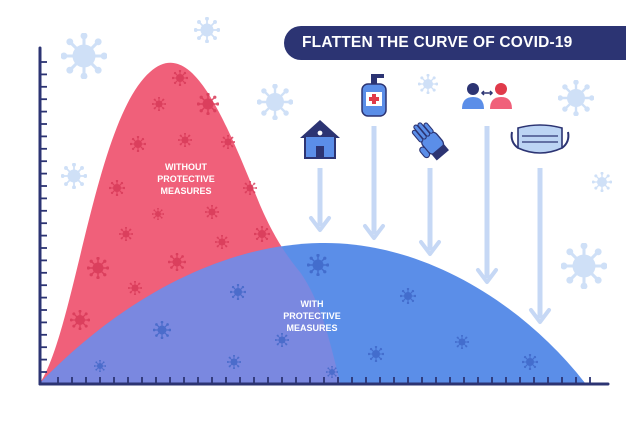 The height and width of the screenshot is (422, 626). I want to click on glove-icon, so click(430, 141).